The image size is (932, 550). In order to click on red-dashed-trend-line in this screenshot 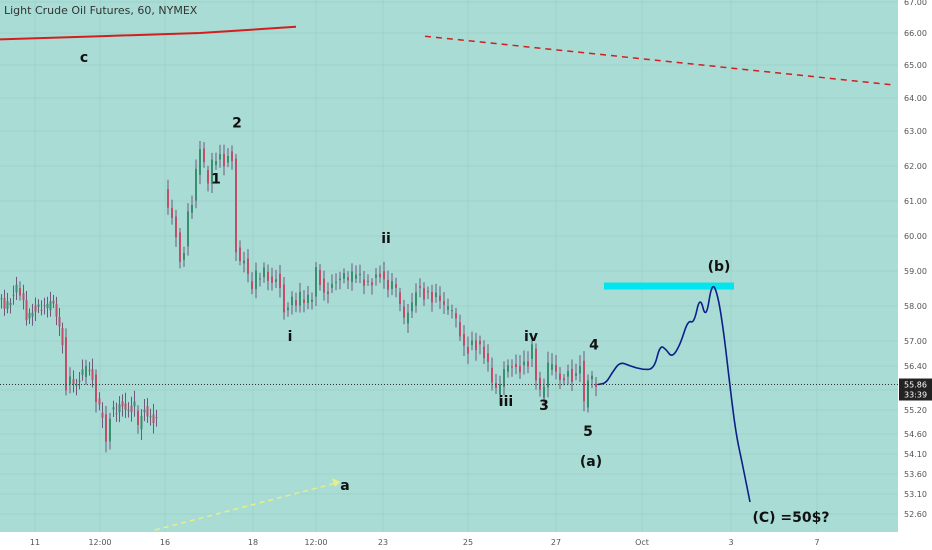, I will do `click(658, 60)`.